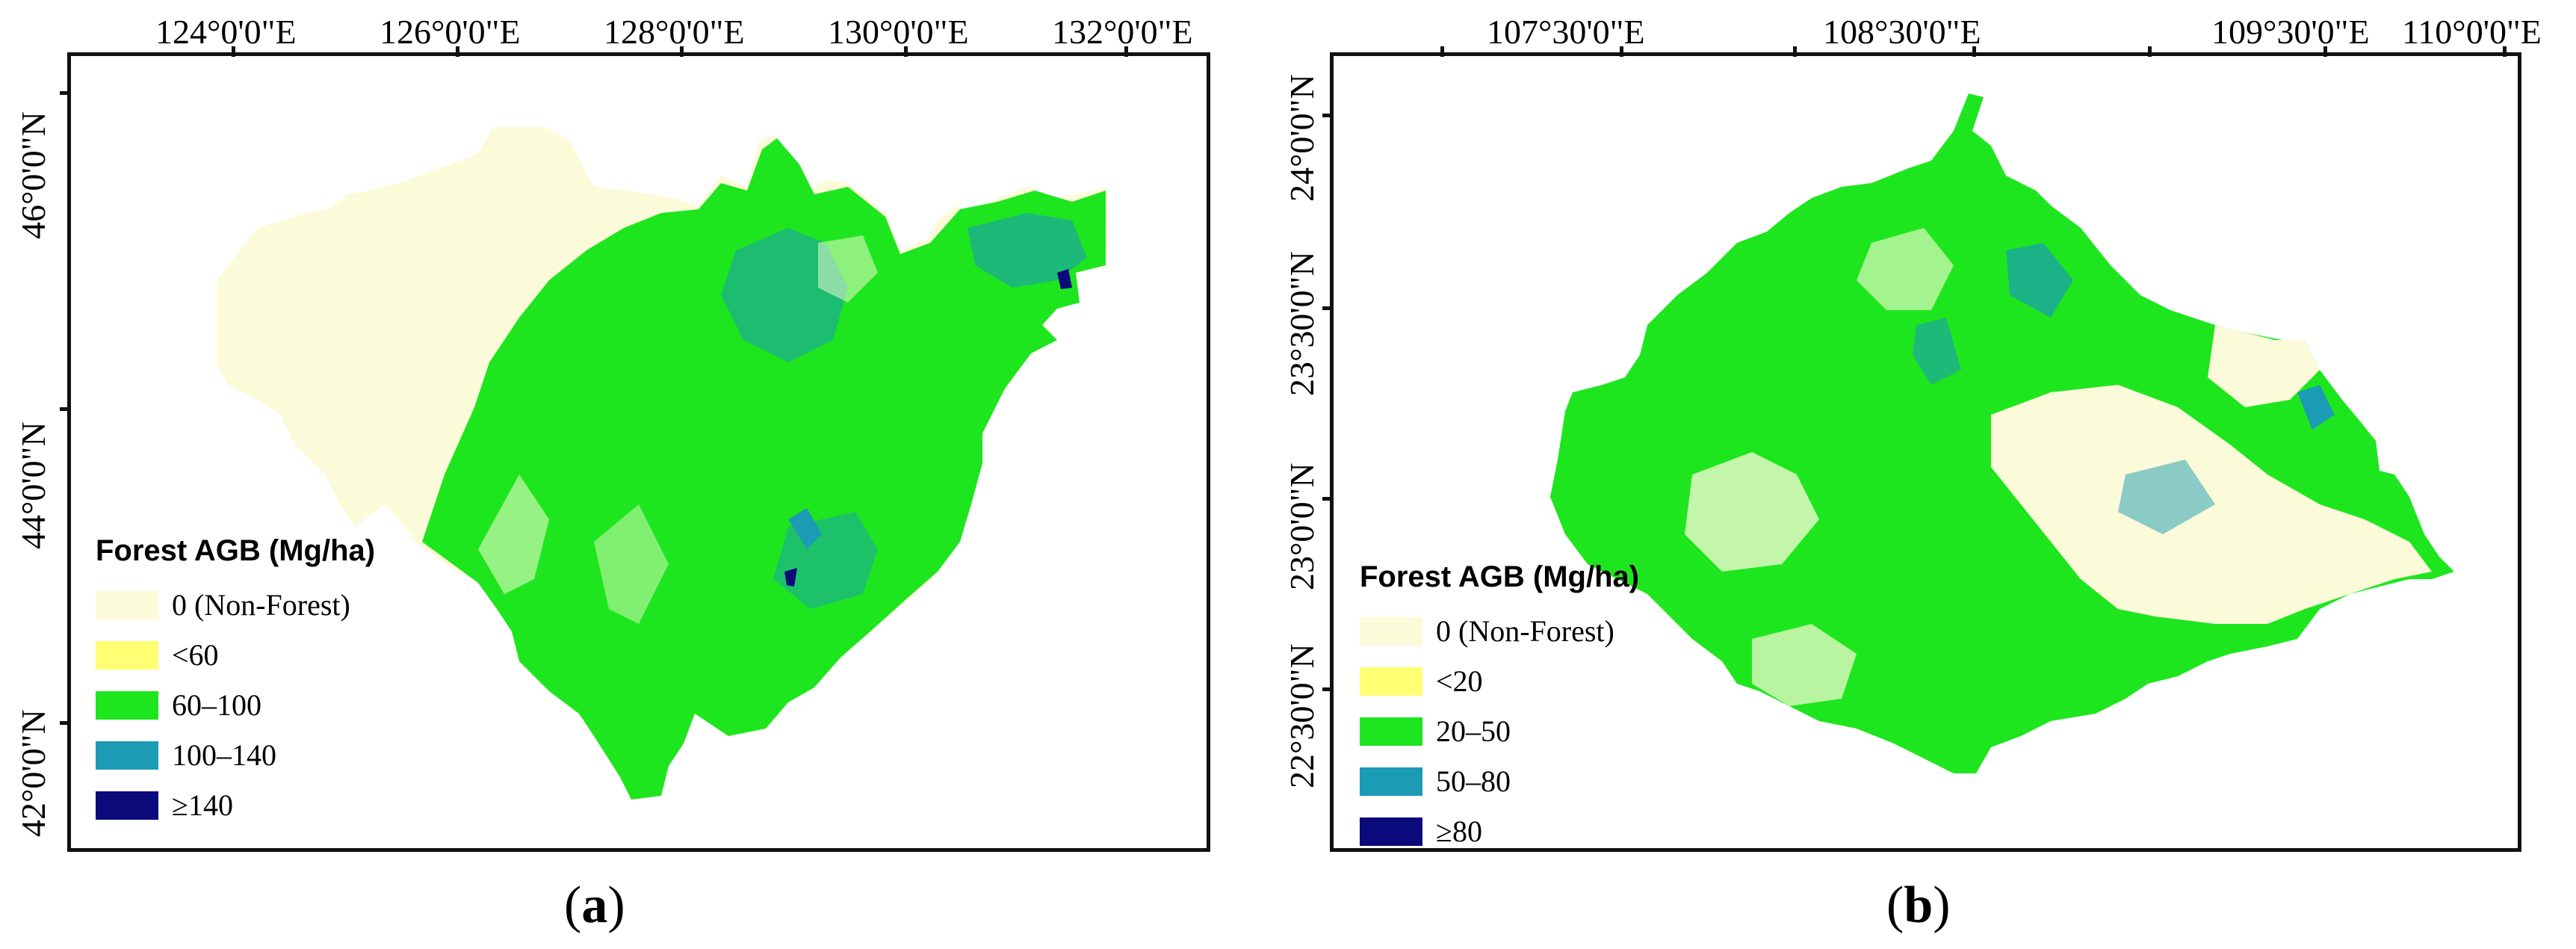 The image size is (2576, 949). Describe the element at coordinates (1122, 32) in the screenshot. I see `lon-label: 132°0'0"E` at that location.